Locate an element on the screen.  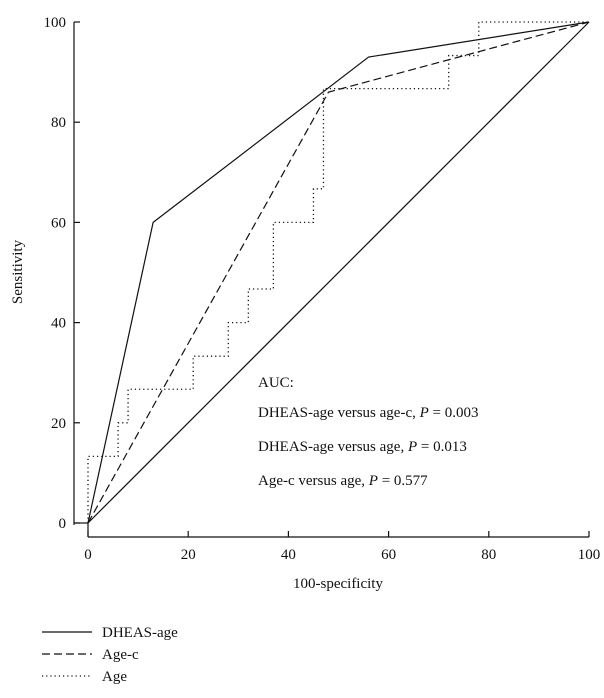
y-tick-label: 20 is located at coordinates (58, 424).